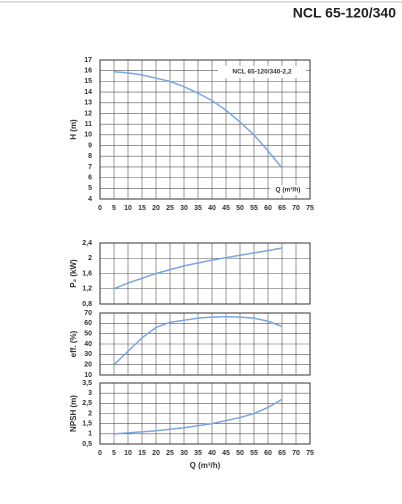 This screenshot has height=504, width=402. What do you see at coordinates (88, 81) in the screenshot?
I see `y-tick-label: 15` at bounding box center [88, 81].